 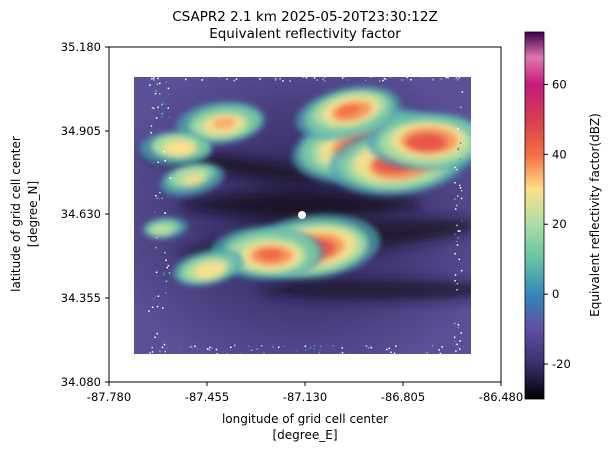 What do you see at coordinates (534, 215) in the screenshot?
I see `colorbar-gradient` at bounding box center [534, 215].